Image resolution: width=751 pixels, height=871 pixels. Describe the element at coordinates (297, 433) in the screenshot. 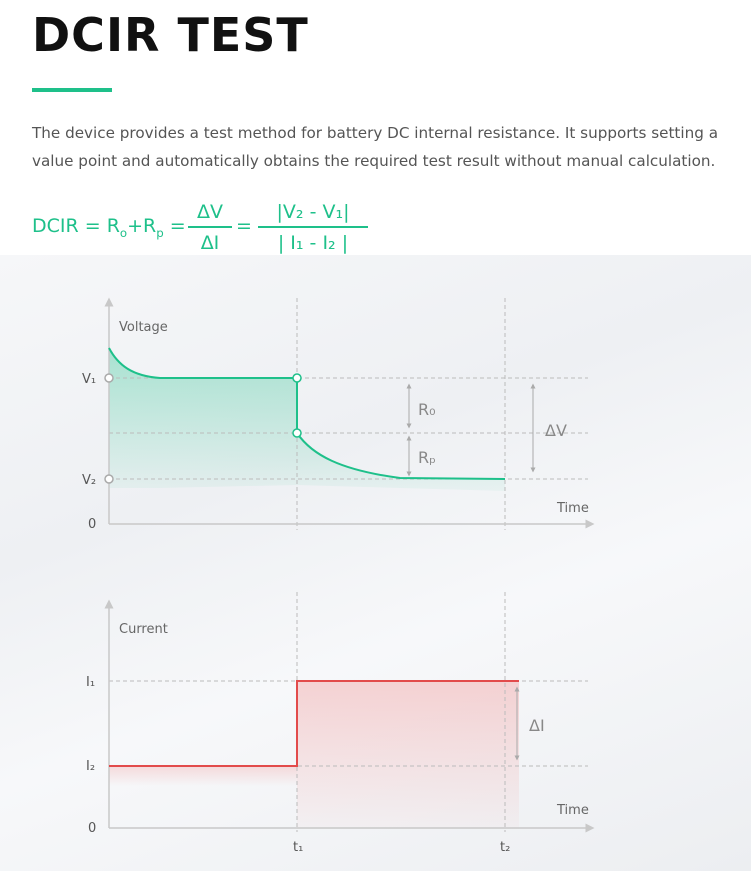

I see `t1-lower-point` at that location.